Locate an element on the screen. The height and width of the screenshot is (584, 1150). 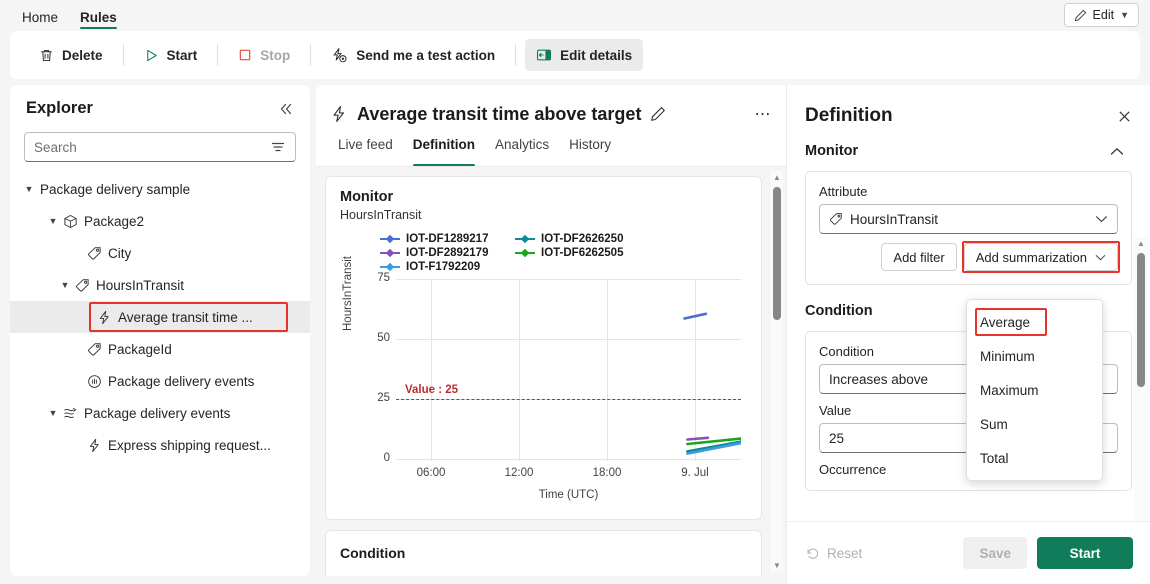
search-input is located at coordinates (152, 147).